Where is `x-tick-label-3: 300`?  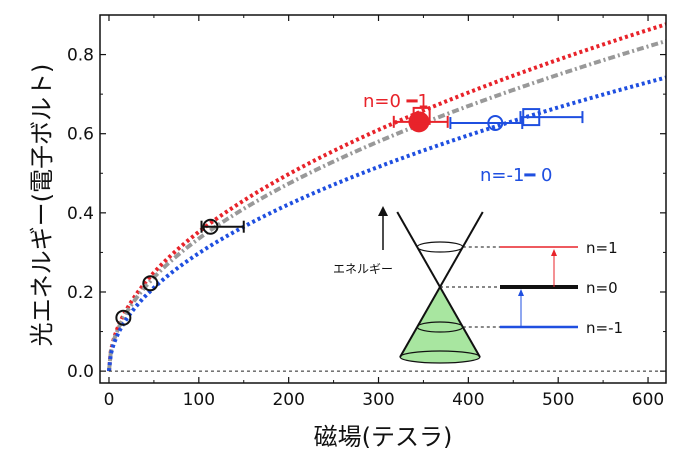
x-tick-label-3: 300 is located at coordinates (378, 400).